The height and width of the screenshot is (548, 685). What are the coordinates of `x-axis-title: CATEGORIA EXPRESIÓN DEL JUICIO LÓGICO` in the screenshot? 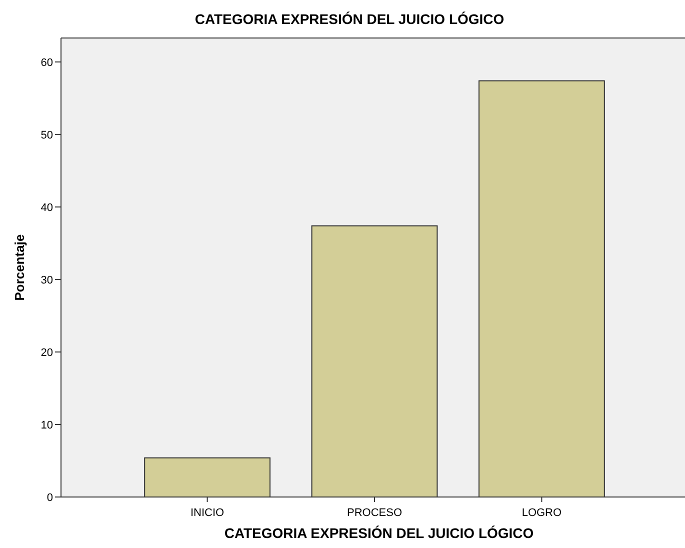 It's located at (379, 533).